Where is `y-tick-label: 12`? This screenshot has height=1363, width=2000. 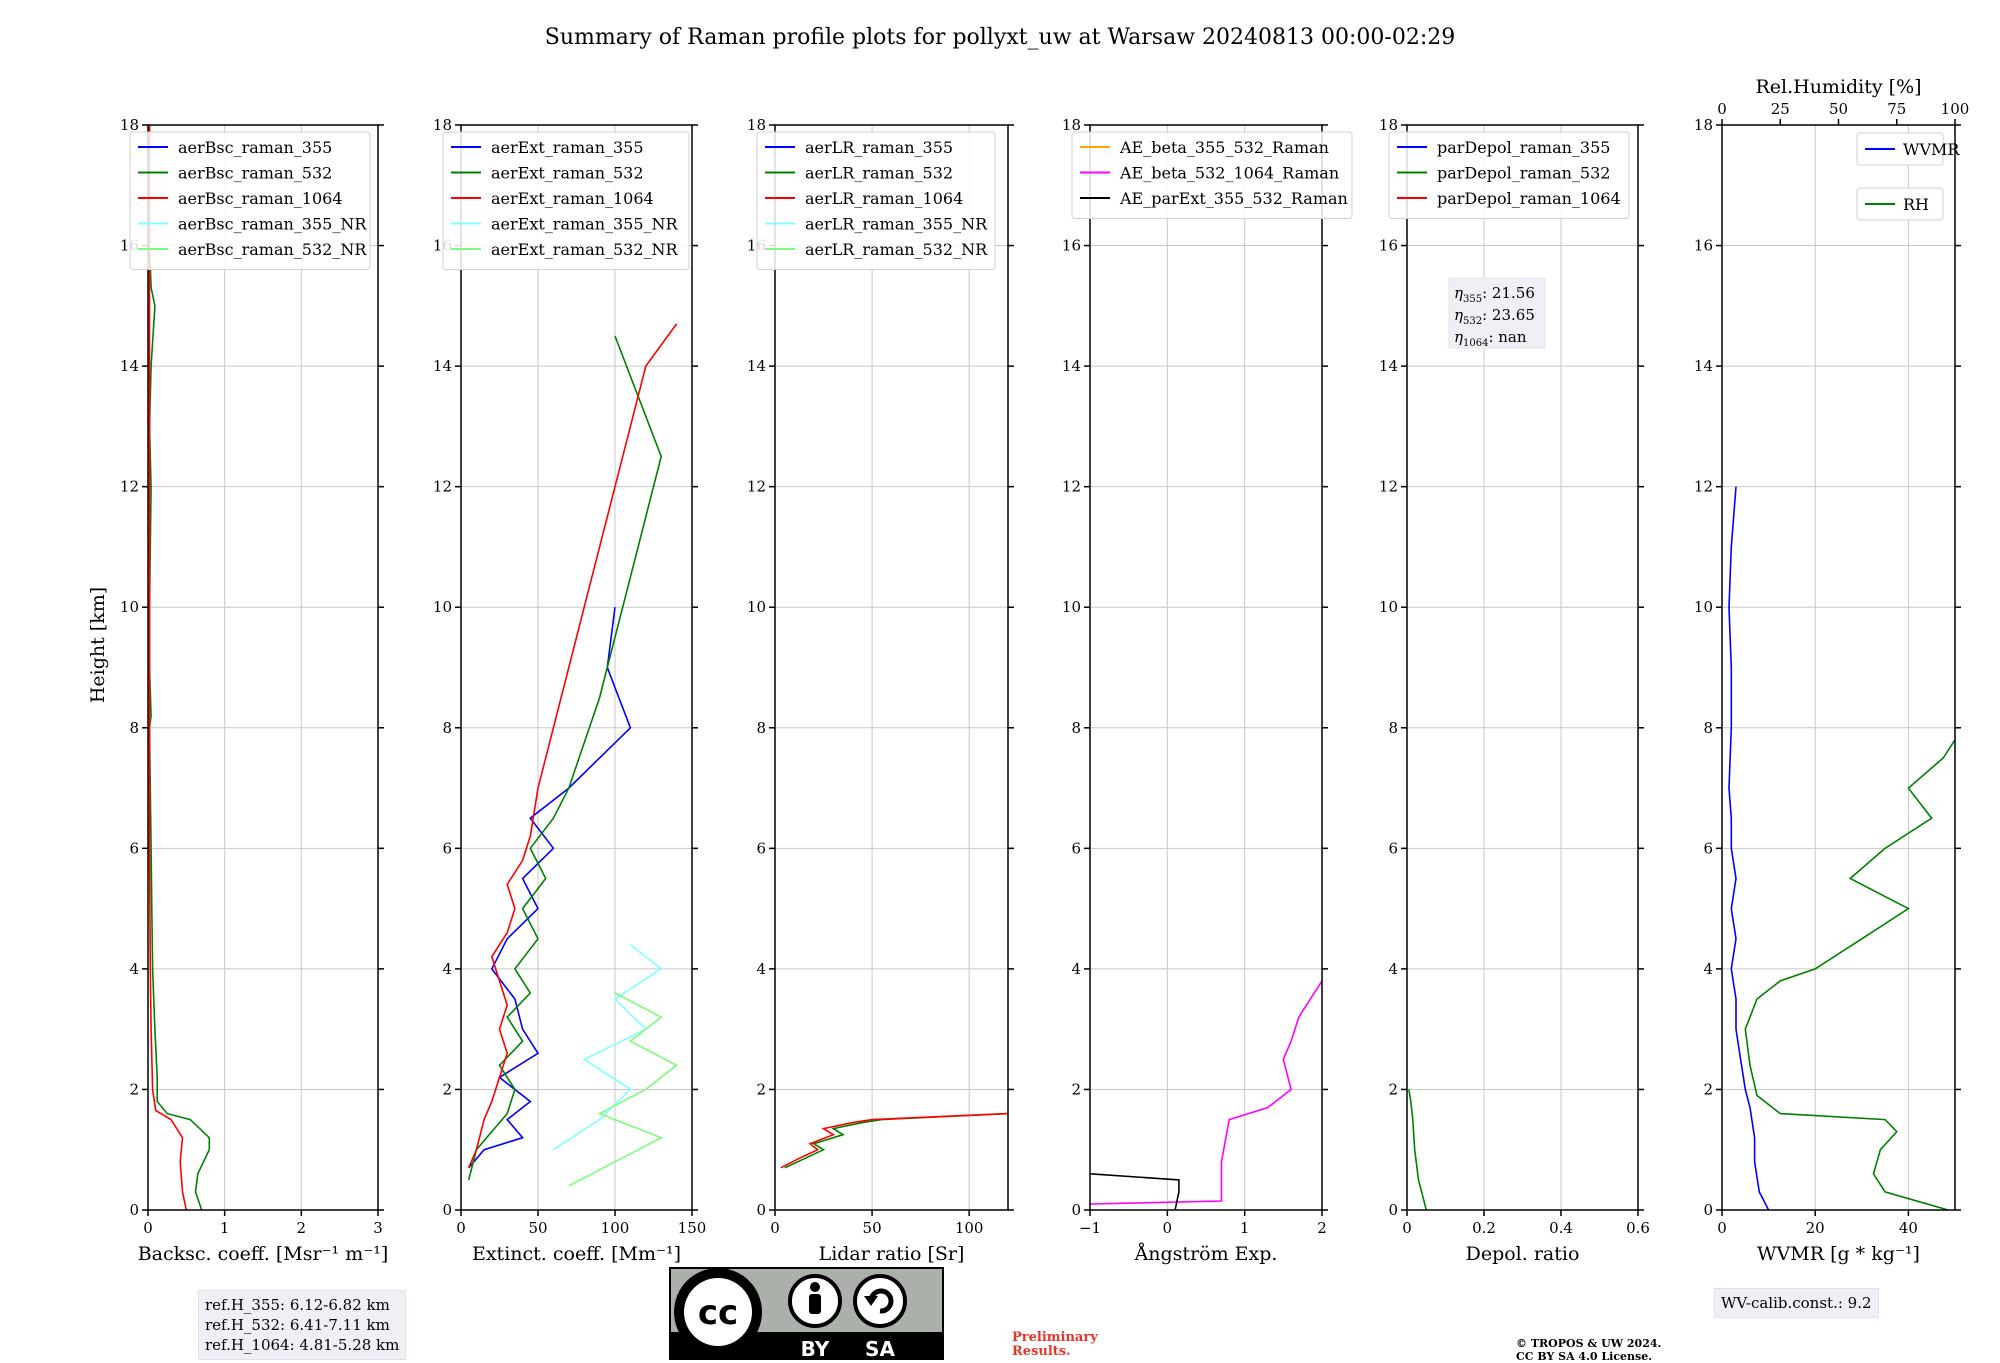 y-tick-label: 12 is located at coordinates (129, 487).